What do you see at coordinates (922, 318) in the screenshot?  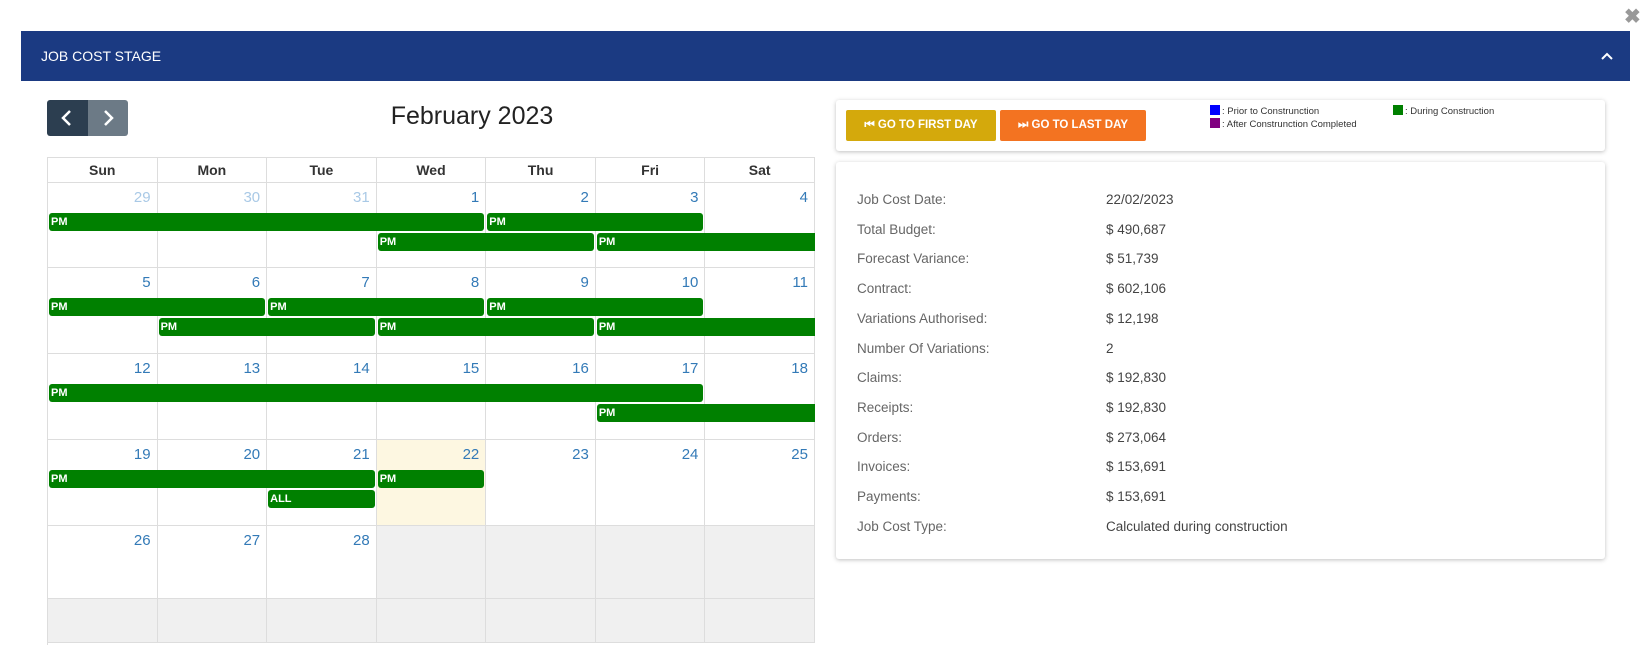 I see `detail-label: Variations Authorised:` at bounding box center [922, 318].